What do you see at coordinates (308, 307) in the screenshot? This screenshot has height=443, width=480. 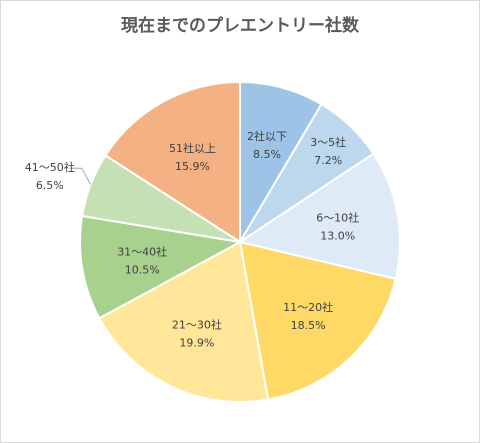 I see `category-label: 11～20社` at bounding box center [308, 307].